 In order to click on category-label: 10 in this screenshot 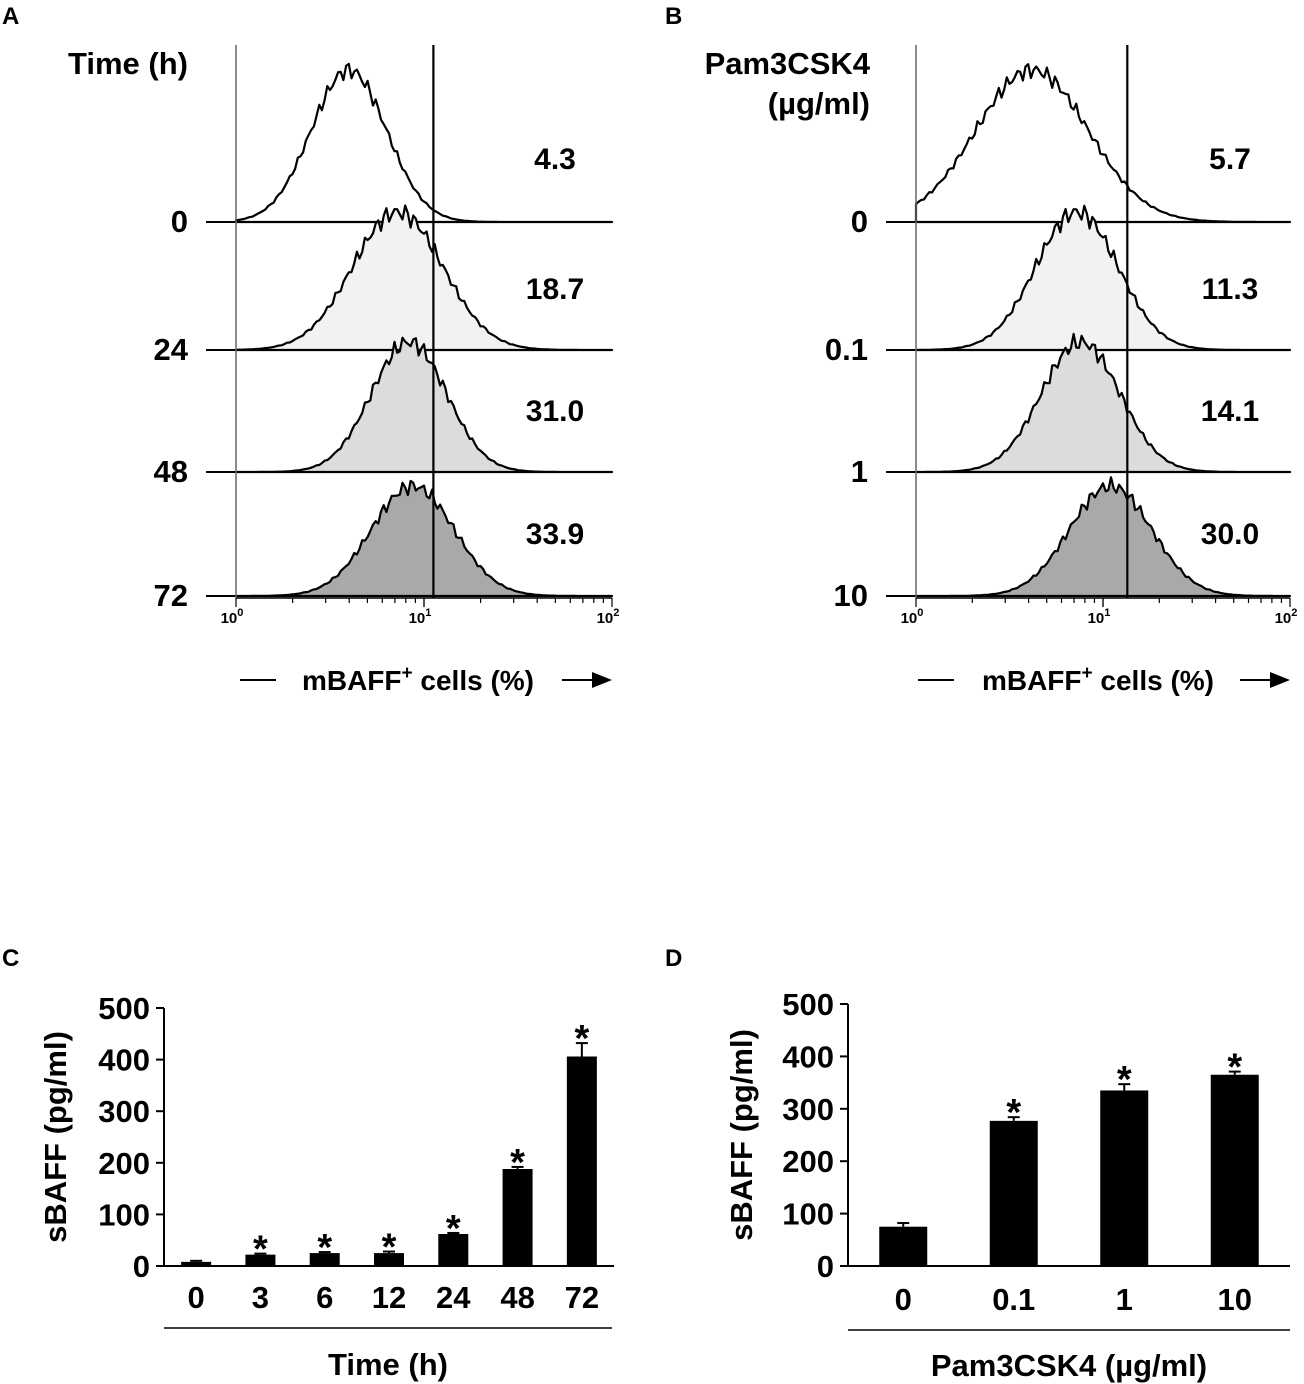, I will do `click(1235, 1299)`.